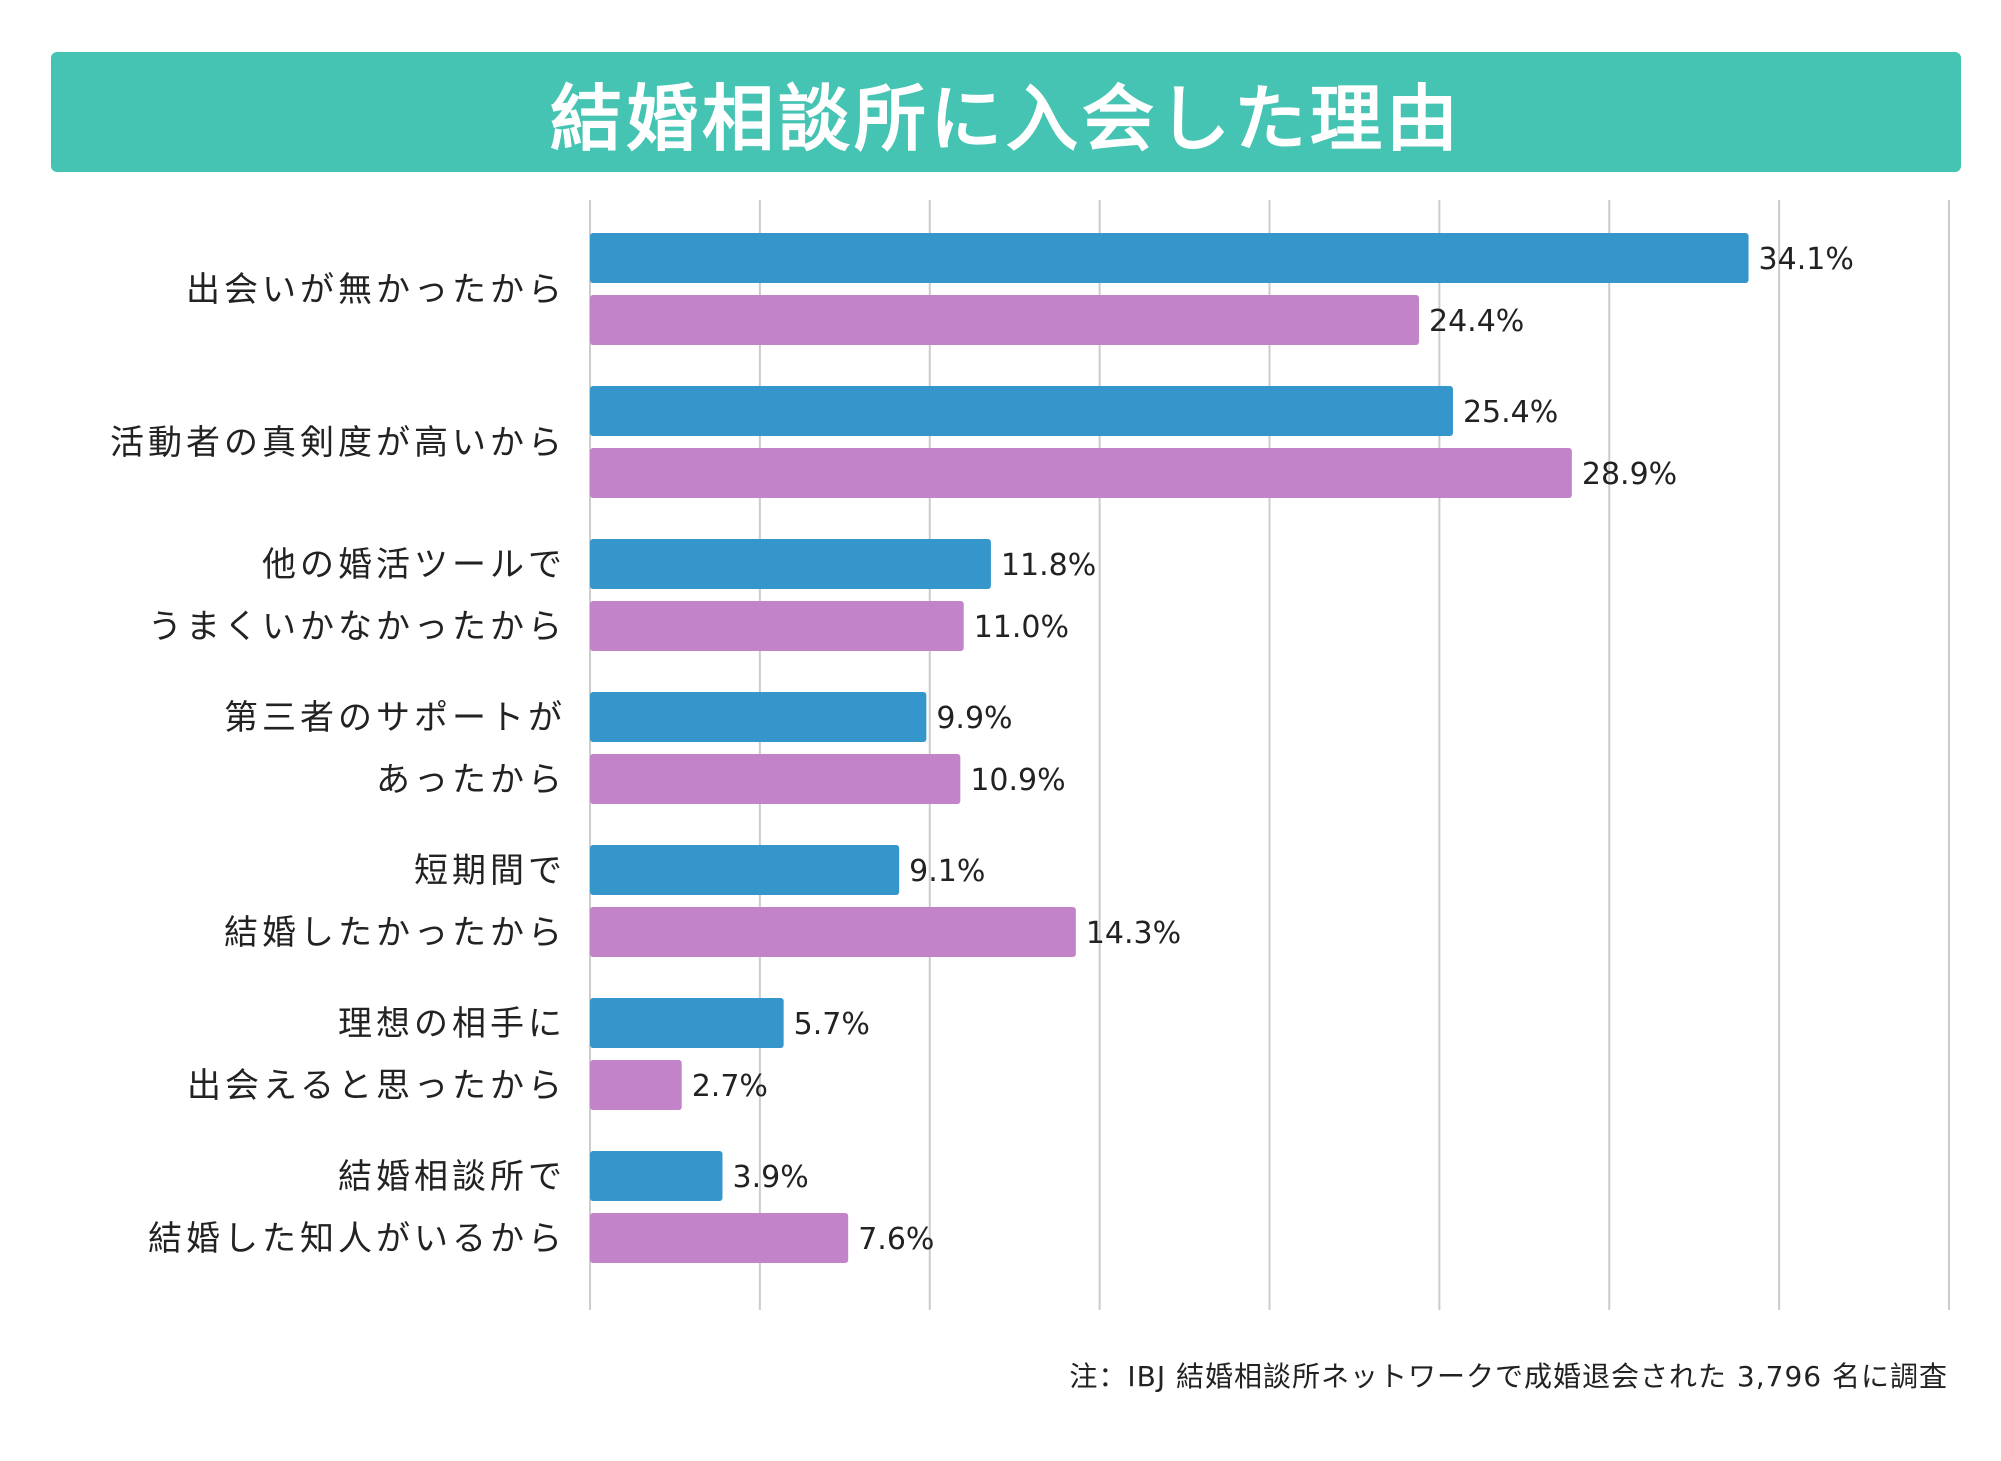  I want to click on data-label-series-a: 3.9%, so click(771, 1177).